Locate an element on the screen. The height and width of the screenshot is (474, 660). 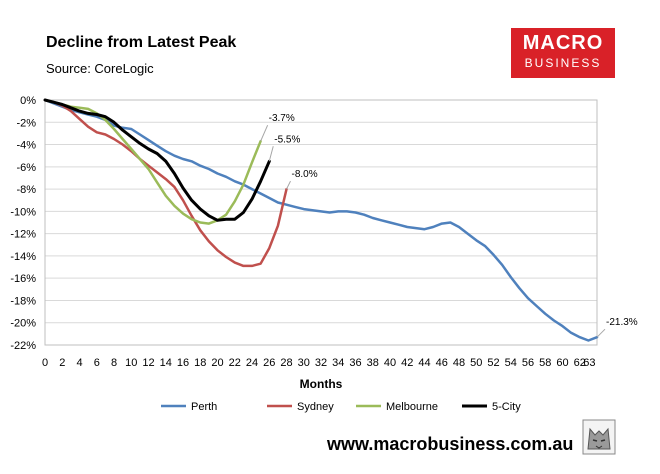
x-tick-label: 32 is located at coordinates (321, 363).